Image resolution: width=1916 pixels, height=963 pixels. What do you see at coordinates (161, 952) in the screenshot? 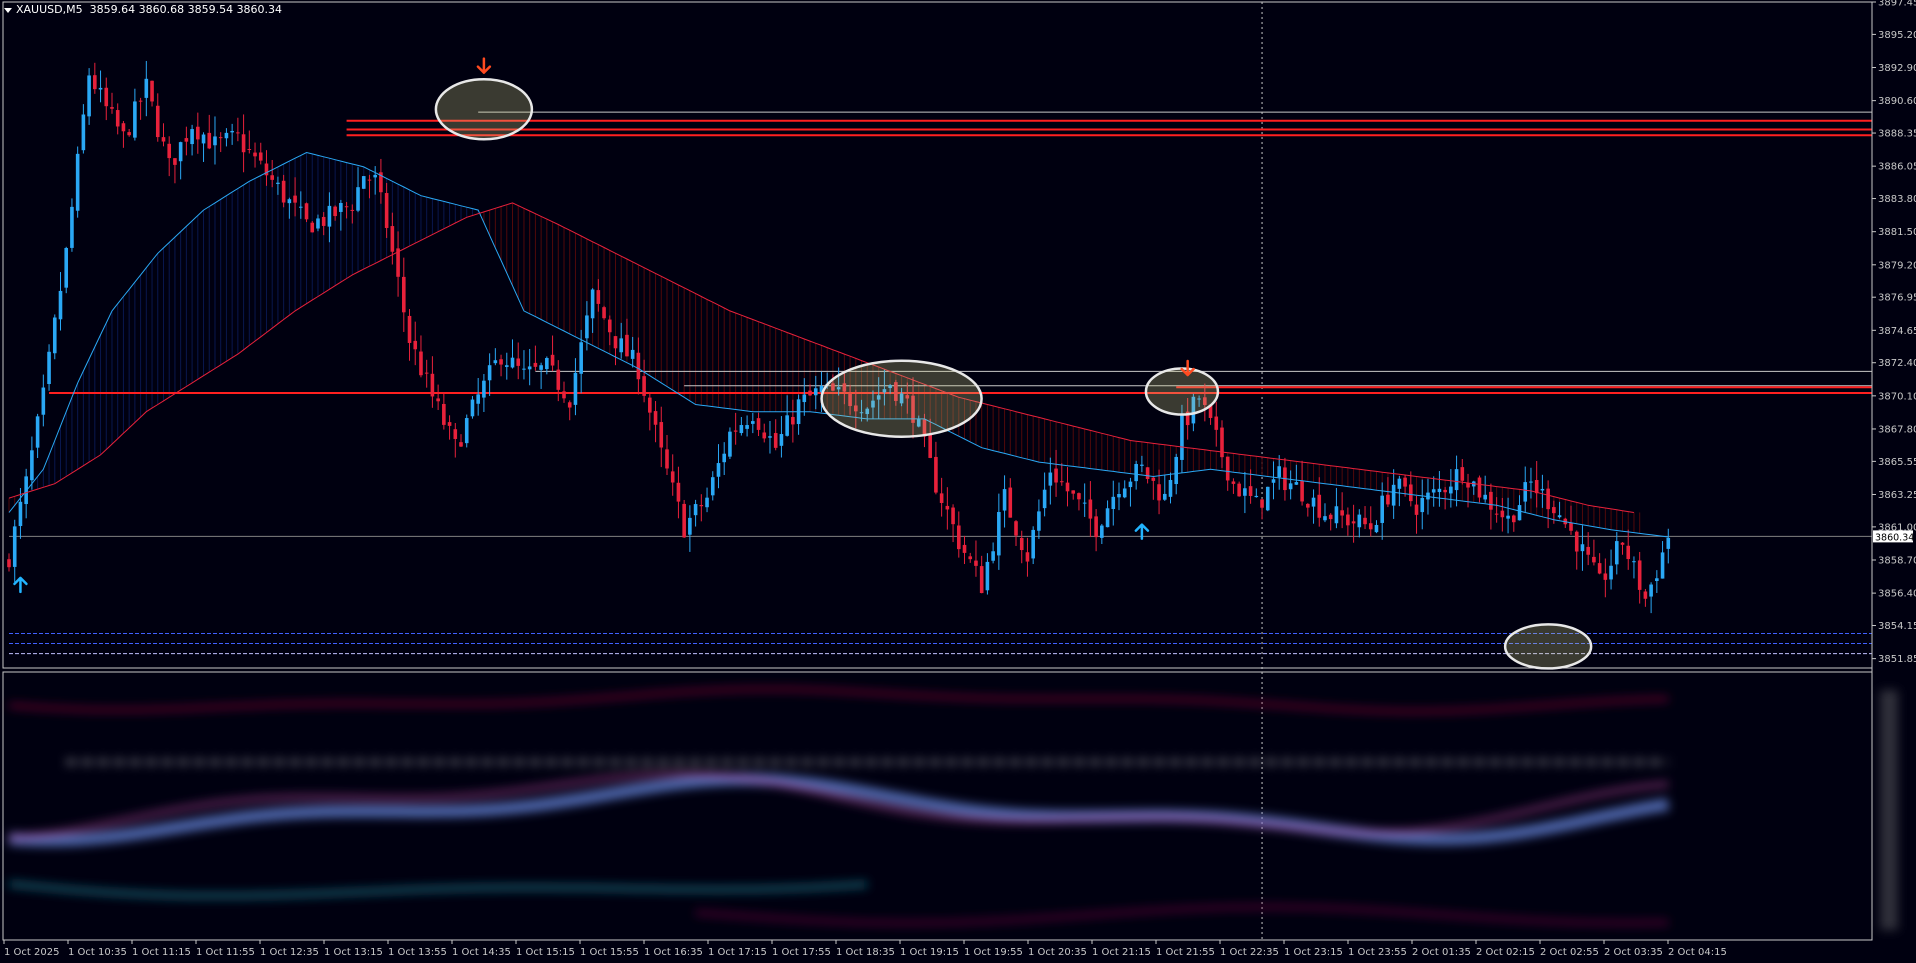
I see `time-tick-label: 1 Oct 11:15` at bounding box center [161, 952].